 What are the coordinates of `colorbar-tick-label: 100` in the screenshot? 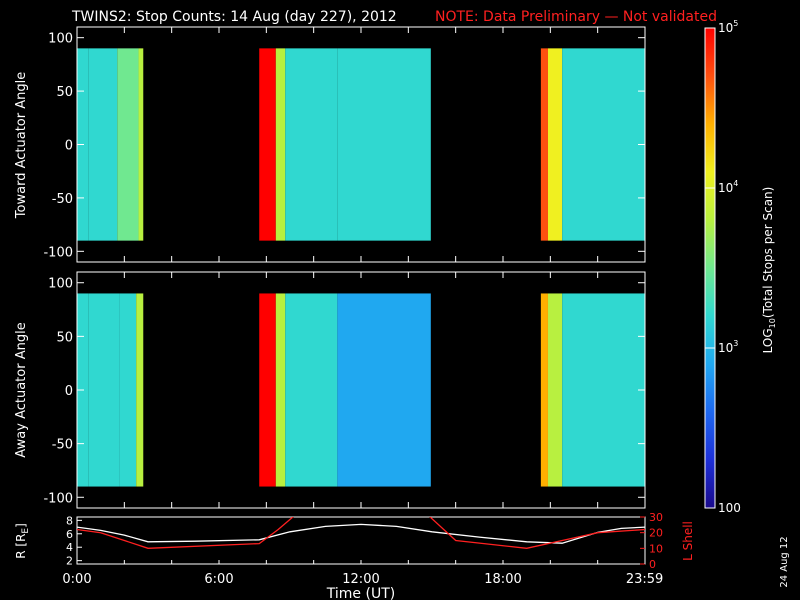 It's located at (729, 508).